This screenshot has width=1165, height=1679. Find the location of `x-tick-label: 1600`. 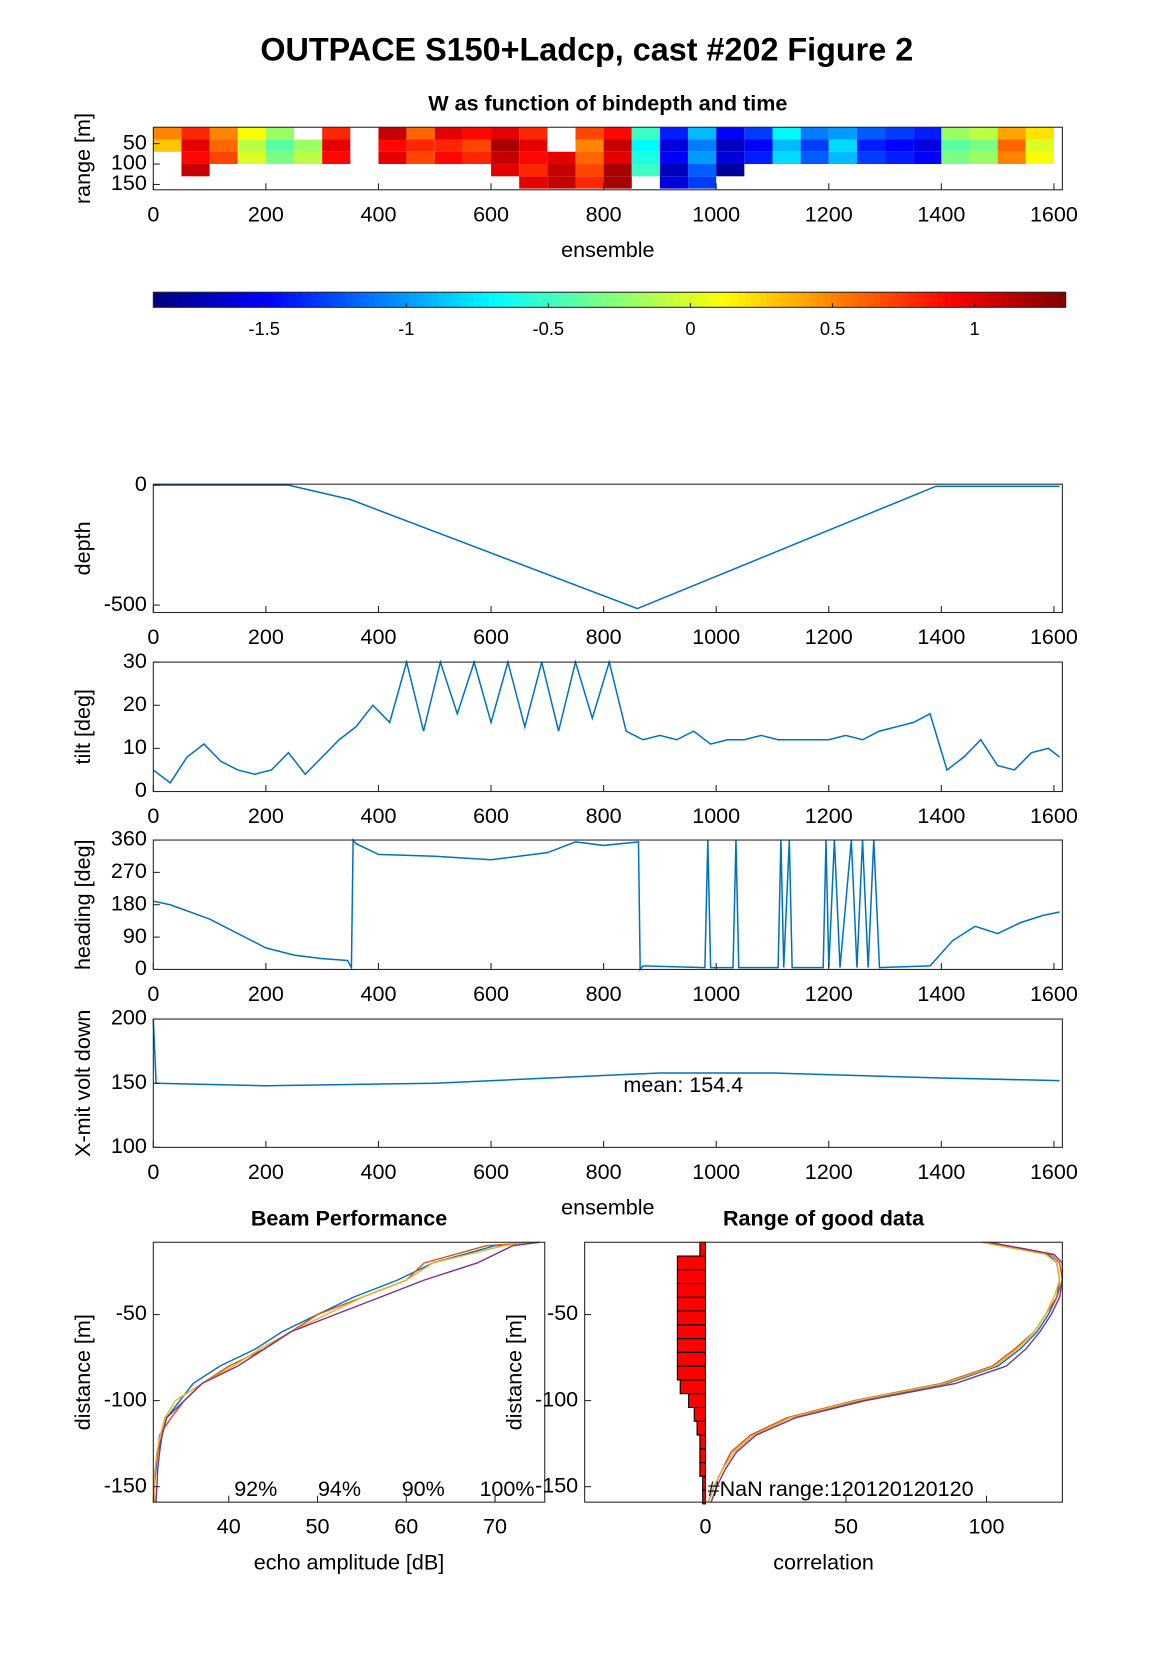

x-tick-label: 1600 is located at coordinates (1054, 993).